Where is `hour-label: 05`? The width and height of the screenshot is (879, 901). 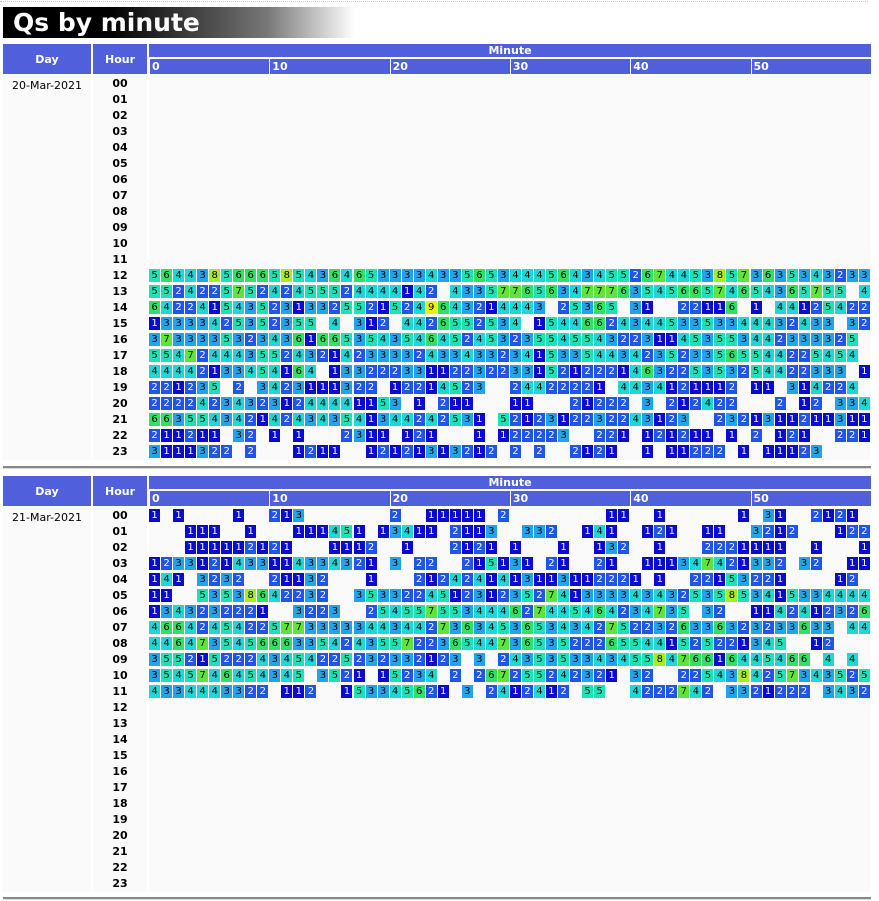
hour-label: 05 is located at coordinates (120, 163).